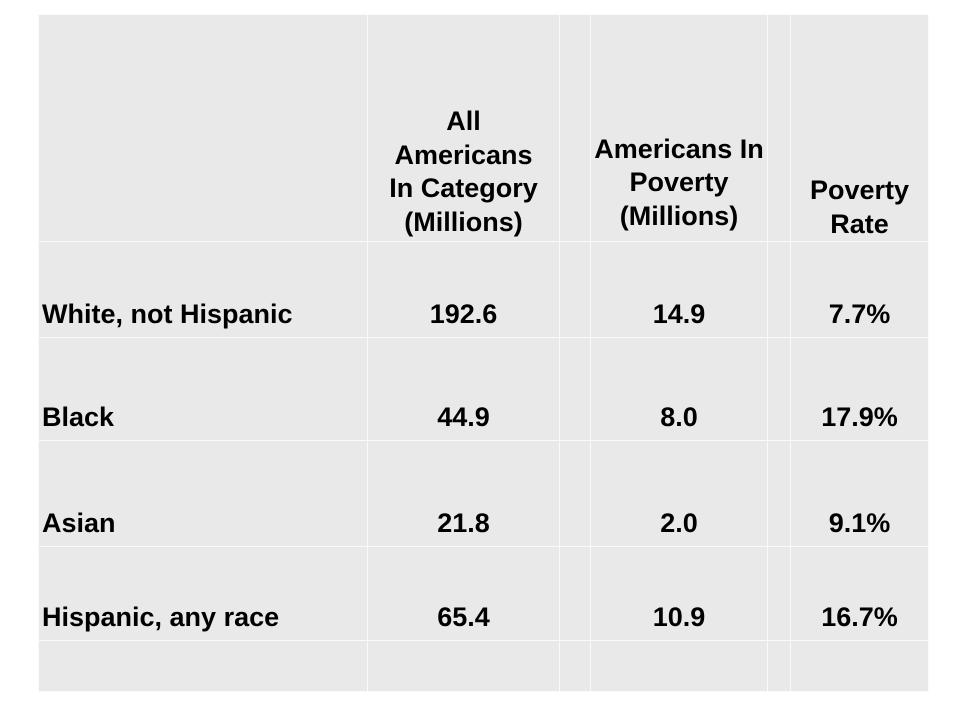  What do you see at coordinates (859, 389) in the screenshot?
I see `row-poverty-rate: 17.9%` at bounding box center [859, 389].